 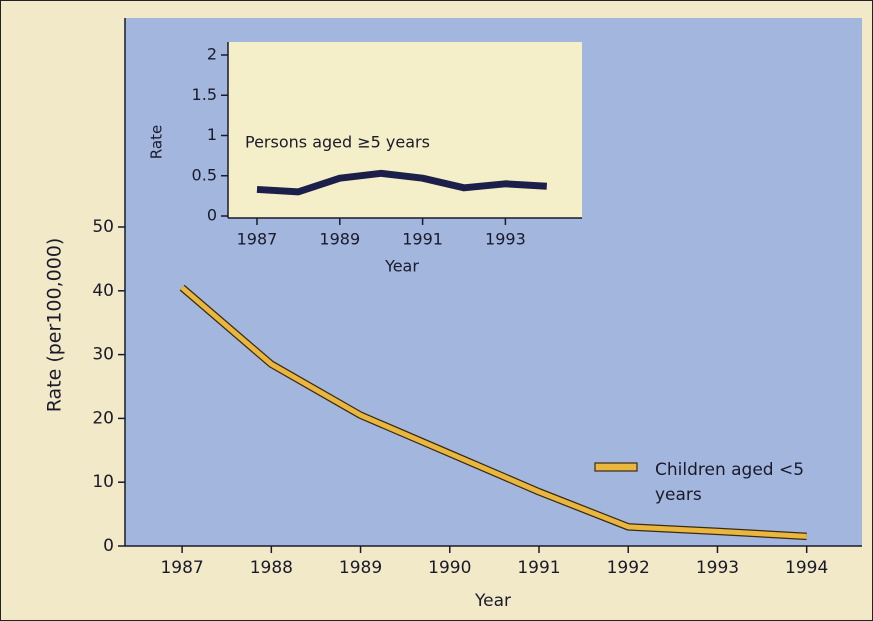 What do you see at coordinates (103, 418) in the screenshot?
I see `y-tick-label: 20` at bounding box center [103, 418].